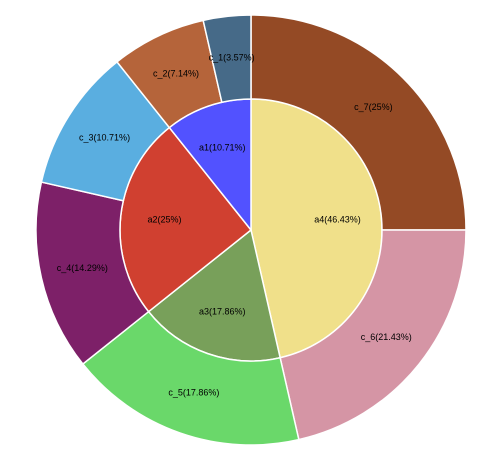 The width and height of the screenshot is (500, 471). Describe the element at coordinates (82, 268) in the screenshot. I see `slice-label: c_4(14.29%)` at that location.